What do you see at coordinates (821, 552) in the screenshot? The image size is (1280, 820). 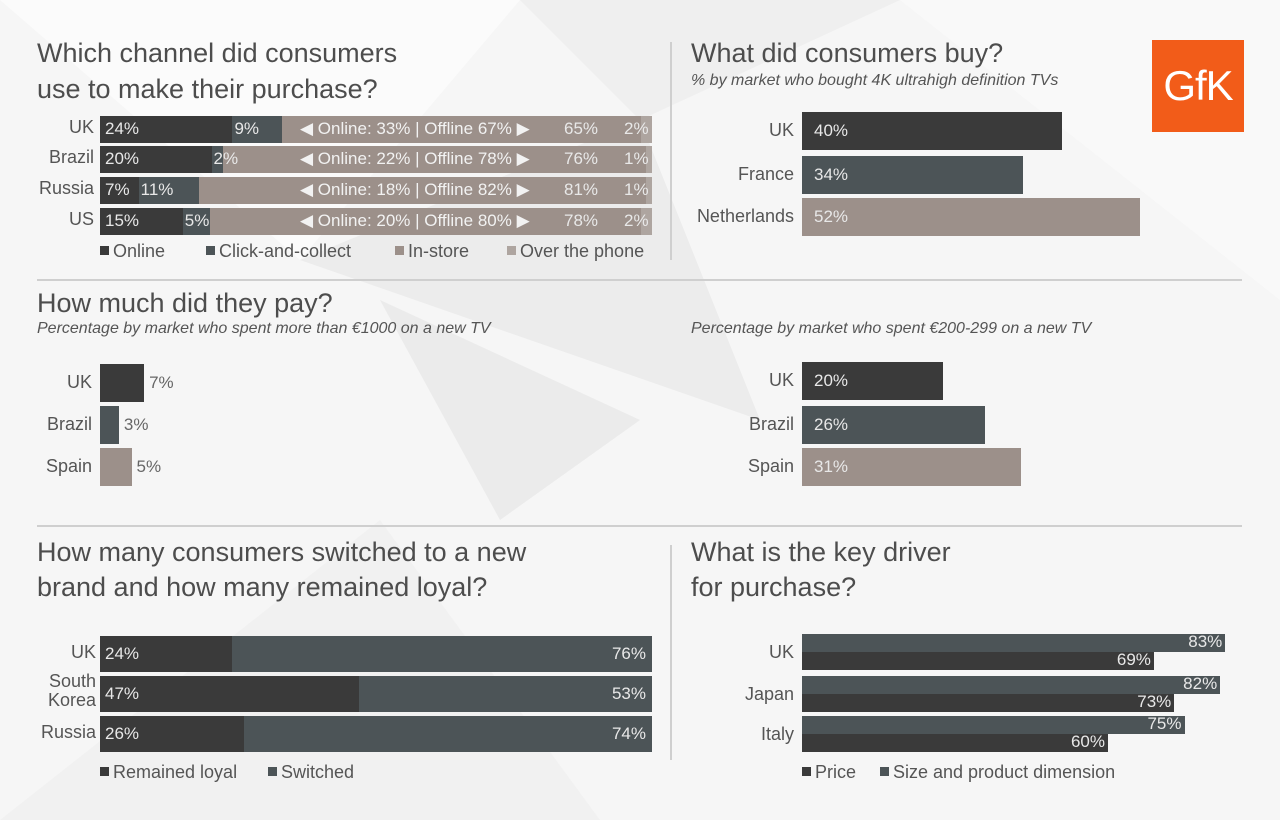 I see `driver-chart-title-line1: What is the key driver` at bounding box center [821, 552].